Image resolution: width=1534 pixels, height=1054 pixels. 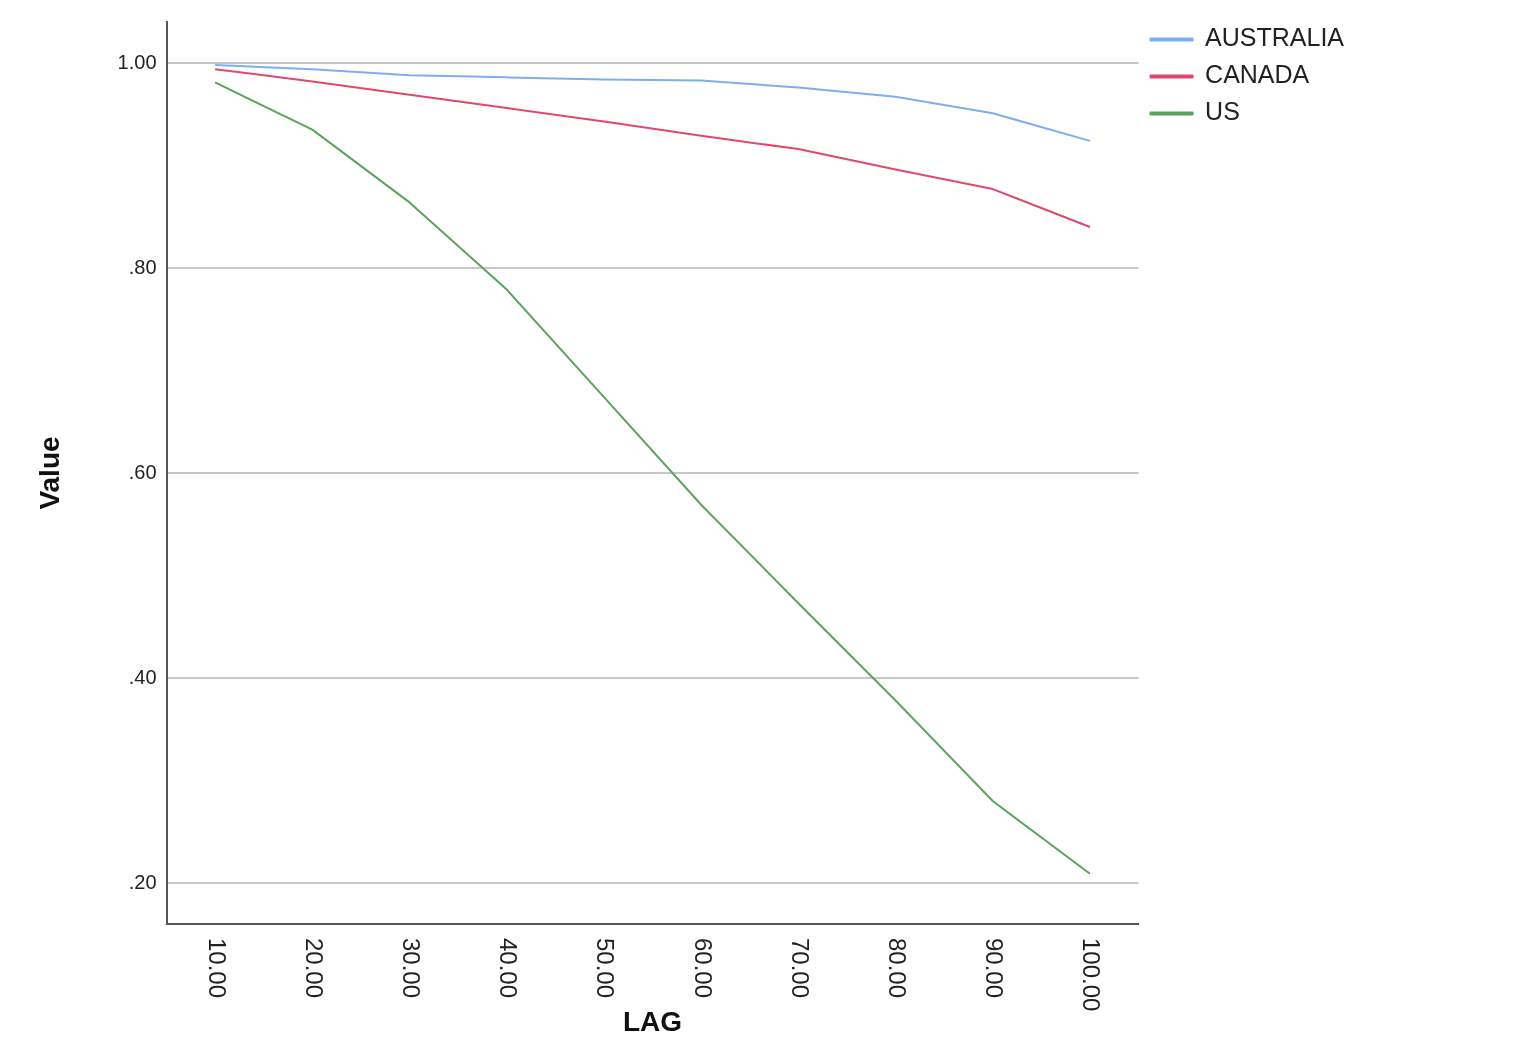 What do you see at coordinates (995, 968) in the screenshot?
I see `x-tick-label: 90.00` at bounding box center [995, 968].